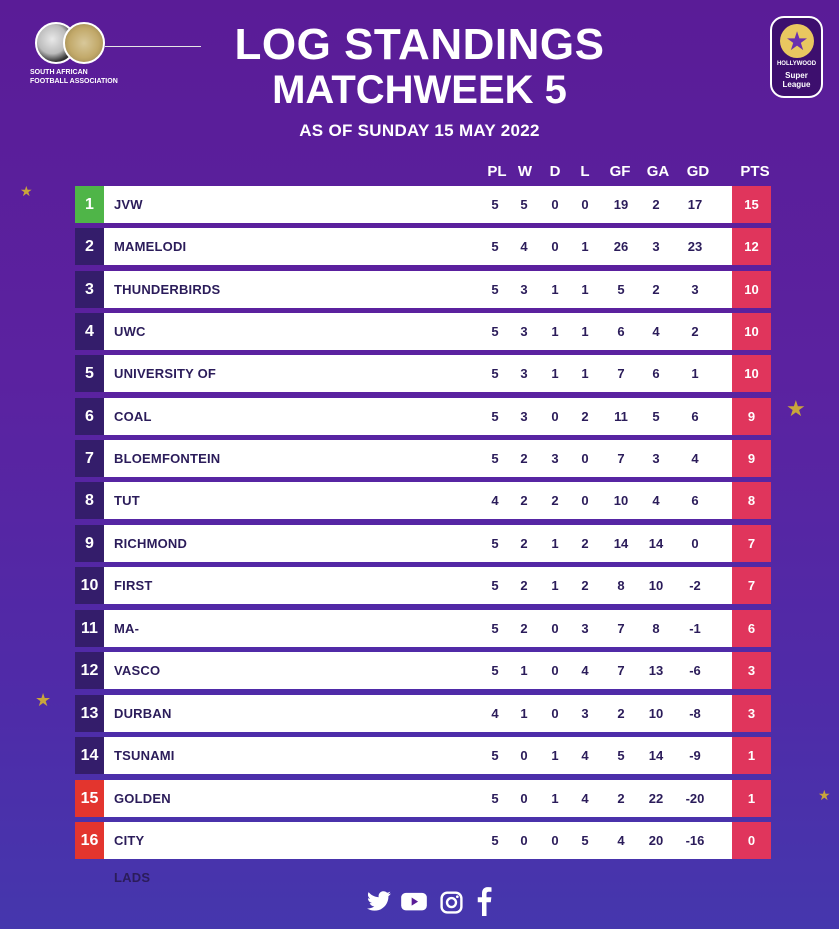 The image size is (839, 929). Describe the element at coordinates (72, 44) in the screenshot. I see `safa-emblem` at that location.